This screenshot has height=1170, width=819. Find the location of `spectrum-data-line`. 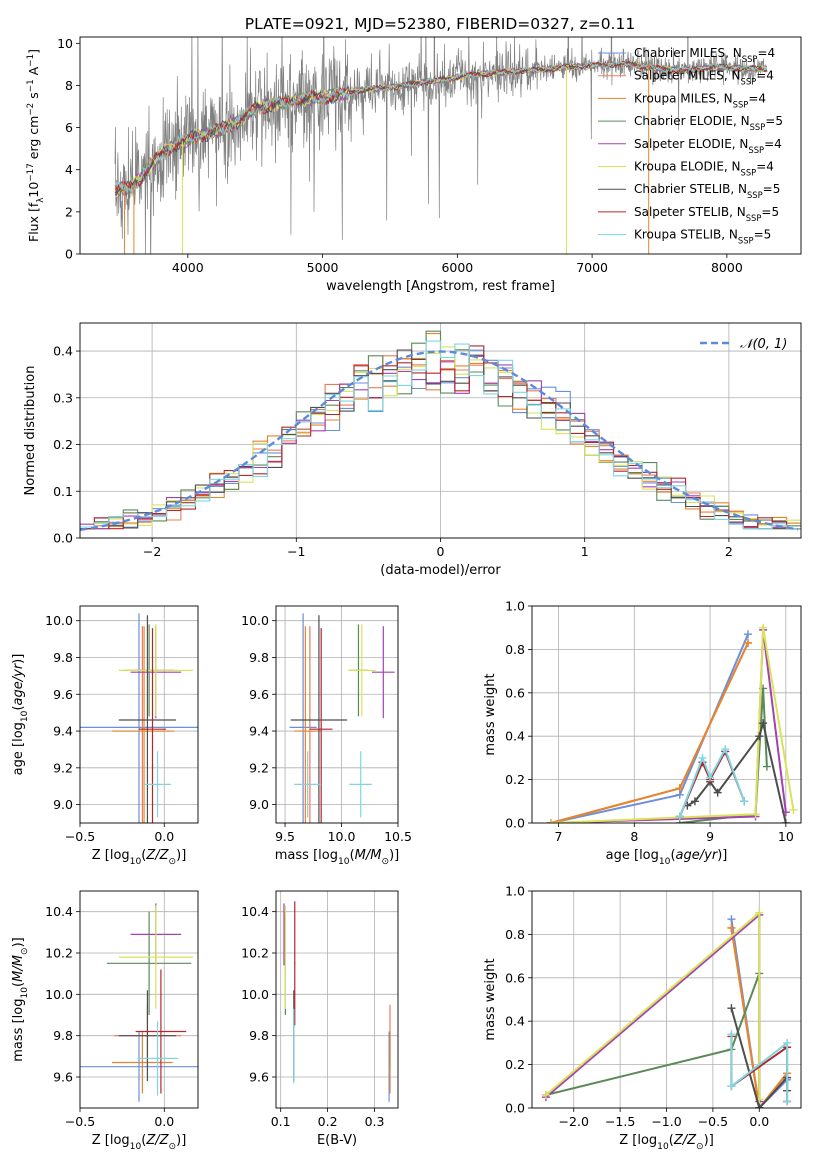

spectrum-data-line is located at coordinates (441, 145).